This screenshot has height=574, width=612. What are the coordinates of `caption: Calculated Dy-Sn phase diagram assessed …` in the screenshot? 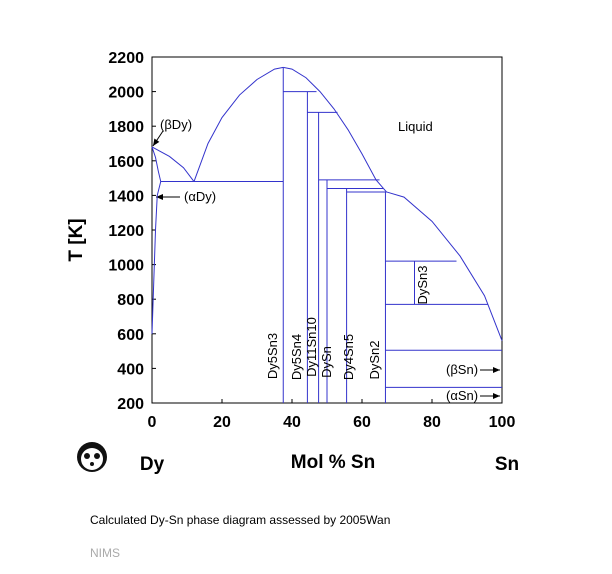 It's located at (240, 520).